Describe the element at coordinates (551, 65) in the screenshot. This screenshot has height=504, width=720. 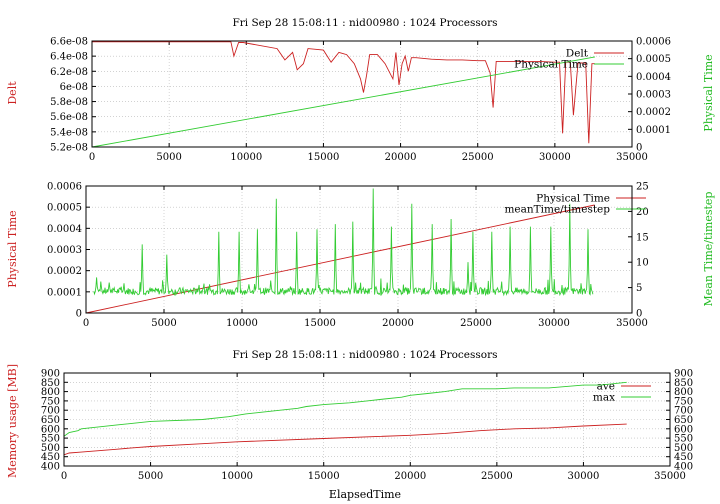
I see `chart1-legend-label: Physical Time` at that location.